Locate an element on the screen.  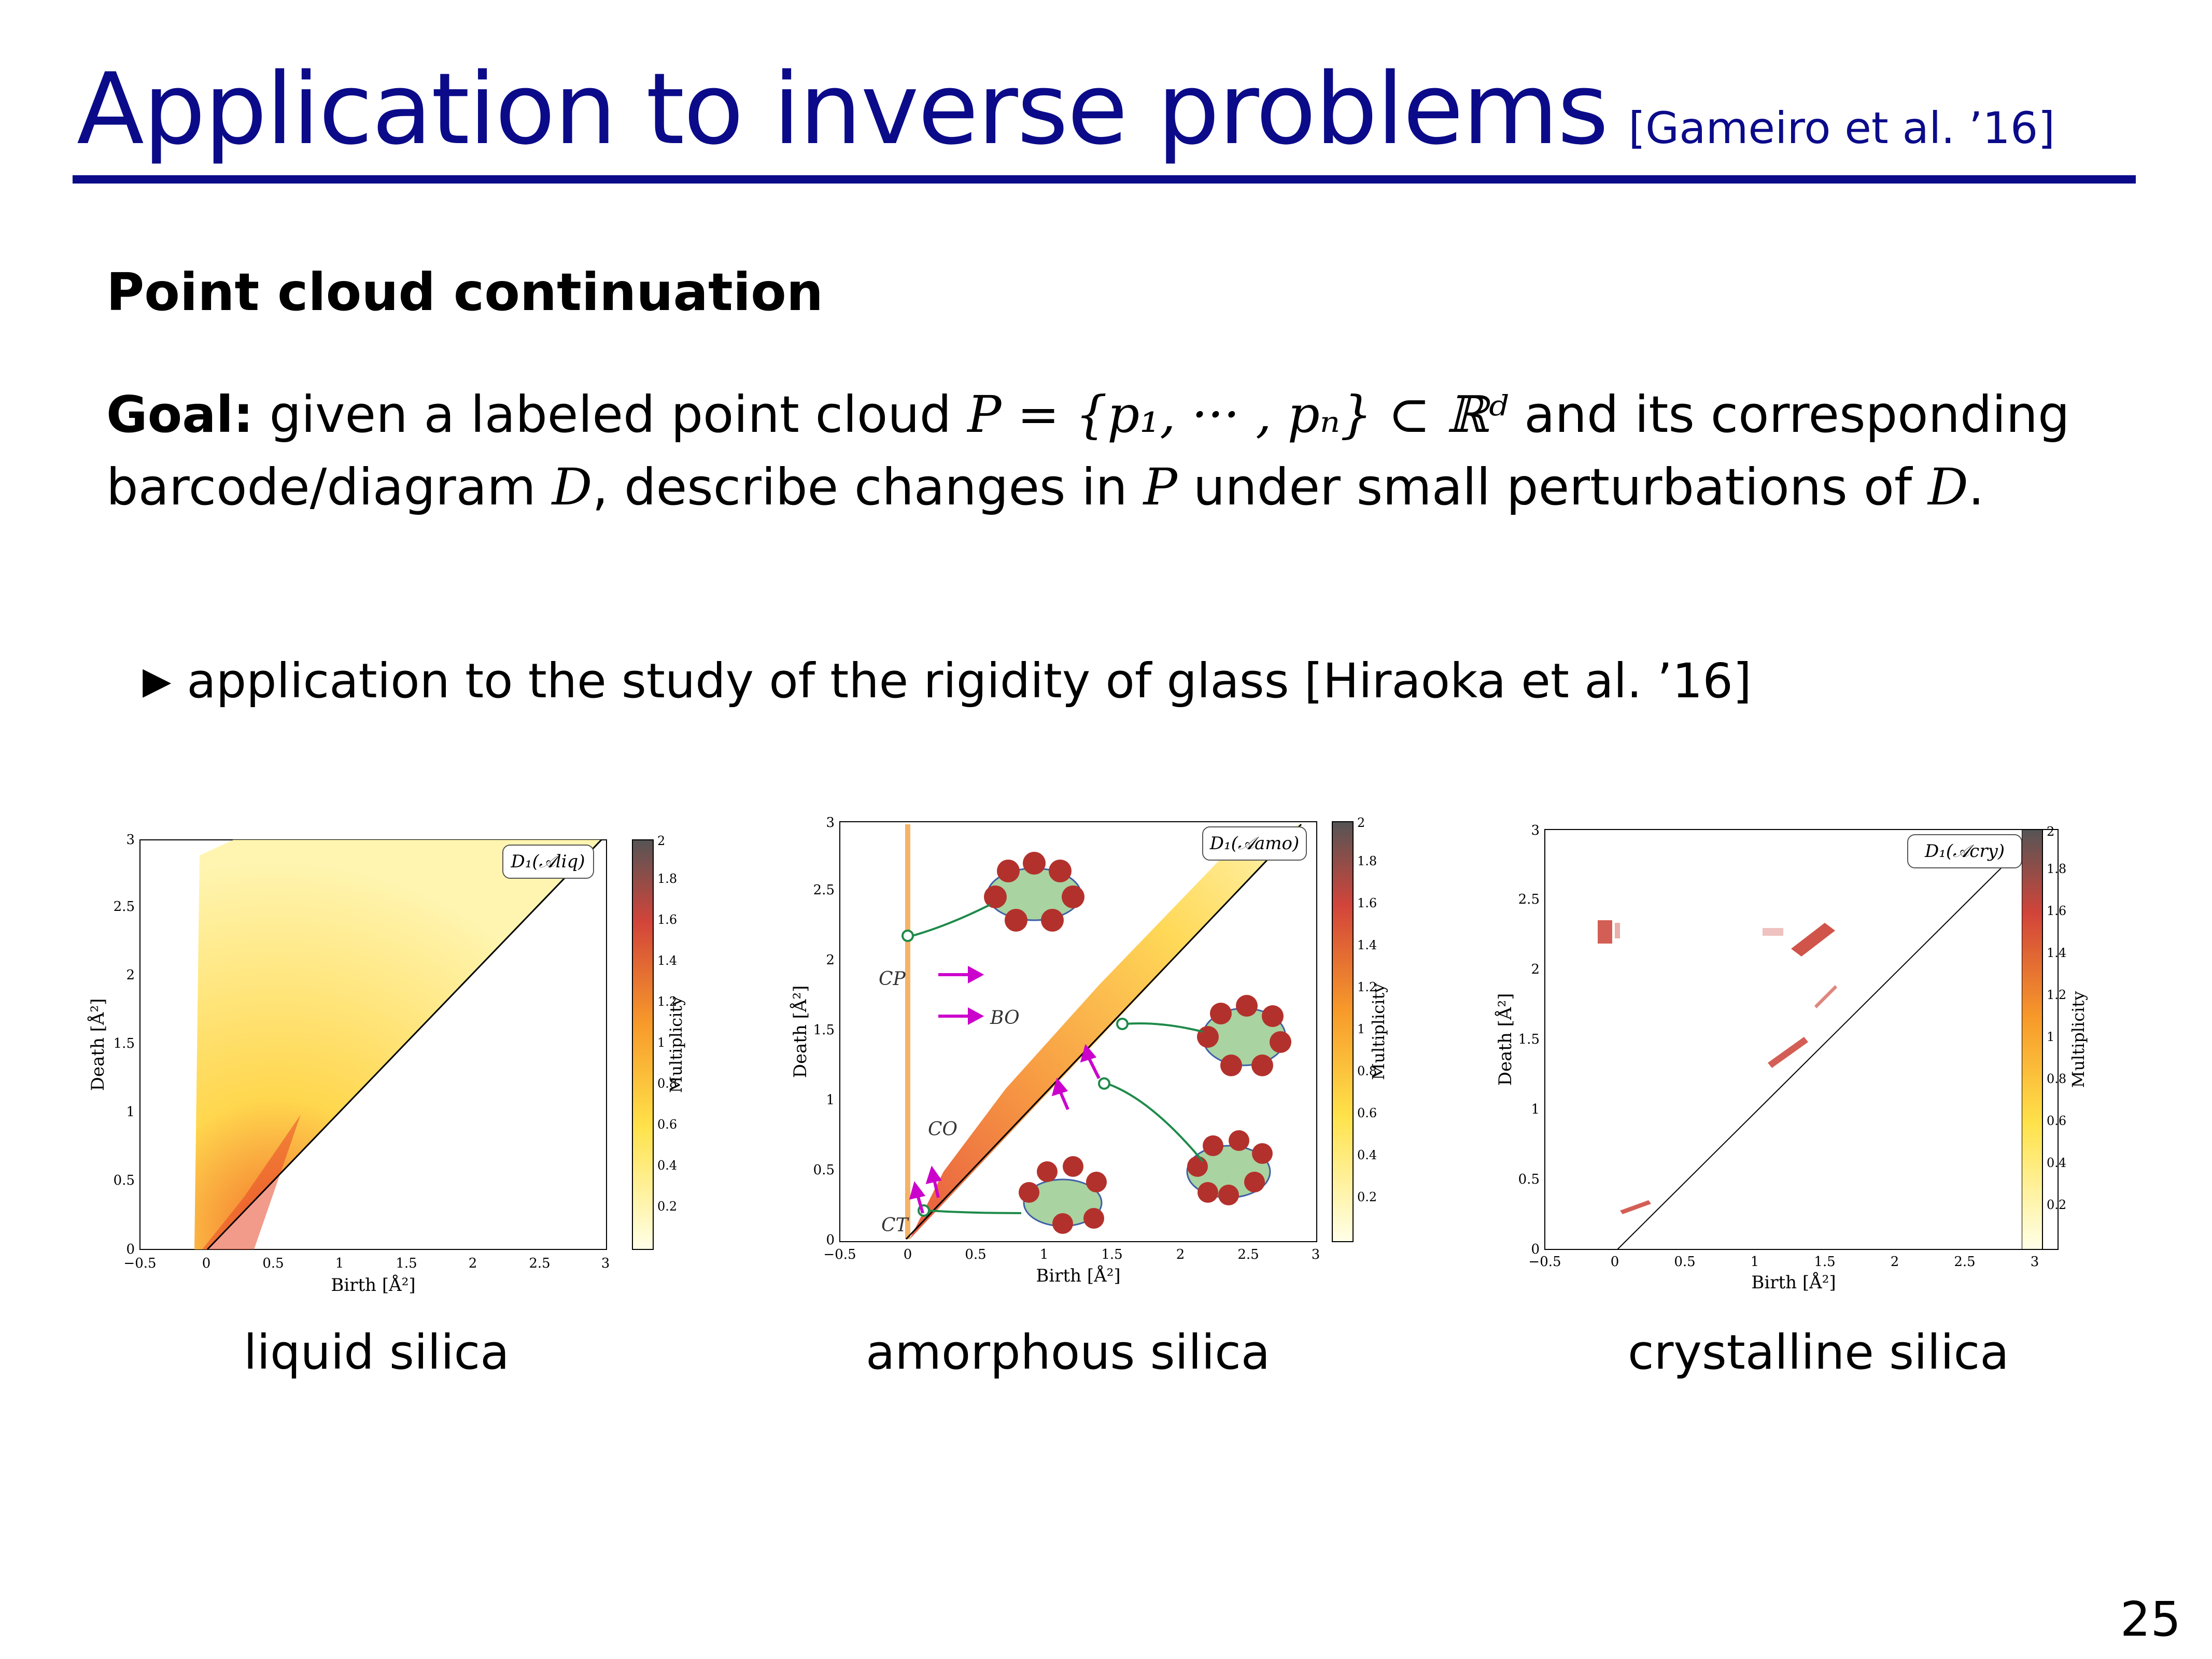
ring-illustration-bottom-left is located at coordinates (1063, 1195).